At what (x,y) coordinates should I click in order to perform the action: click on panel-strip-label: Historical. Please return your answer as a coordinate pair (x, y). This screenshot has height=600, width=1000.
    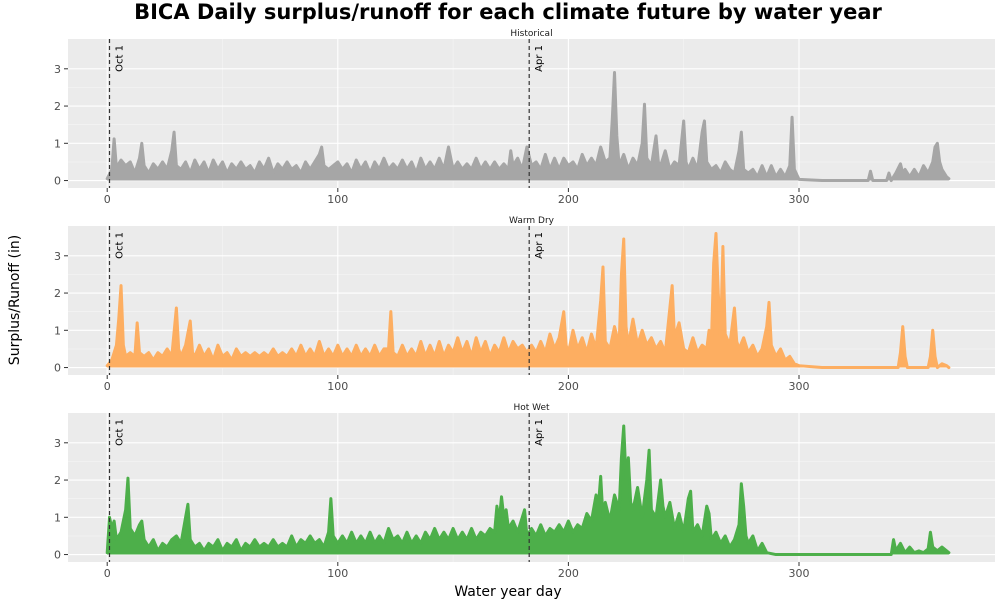
    Looking at the image, I should click on (531, 34).